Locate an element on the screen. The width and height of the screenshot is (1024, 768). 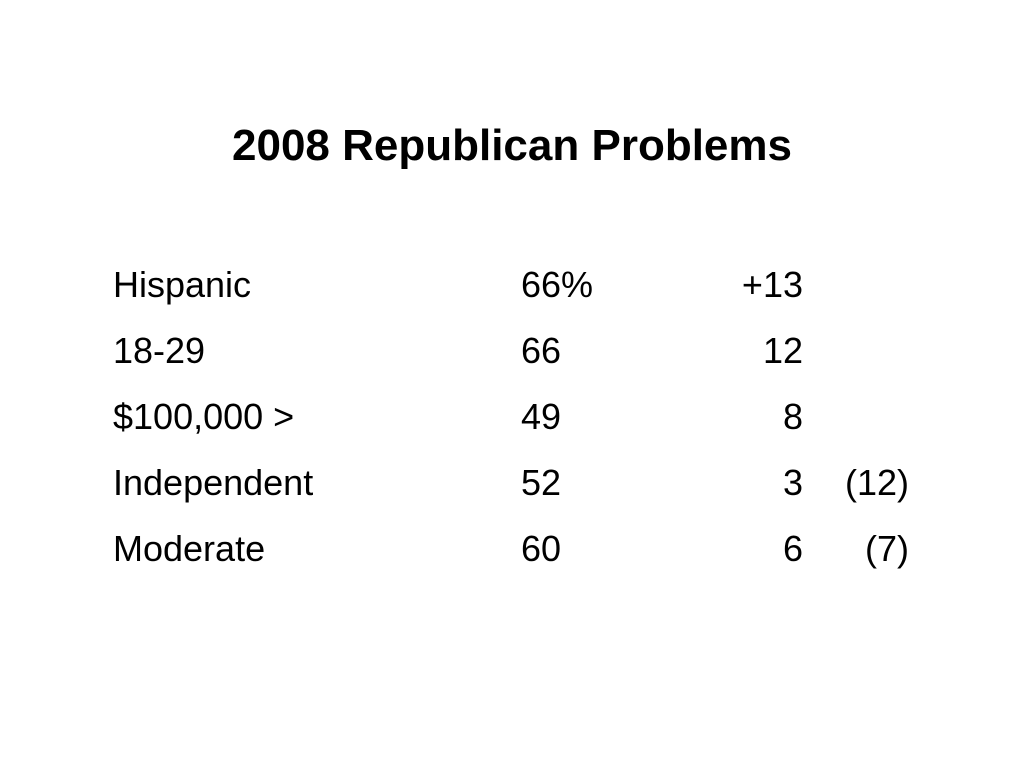
row-change: 6 is located at coordinates (792, 548).